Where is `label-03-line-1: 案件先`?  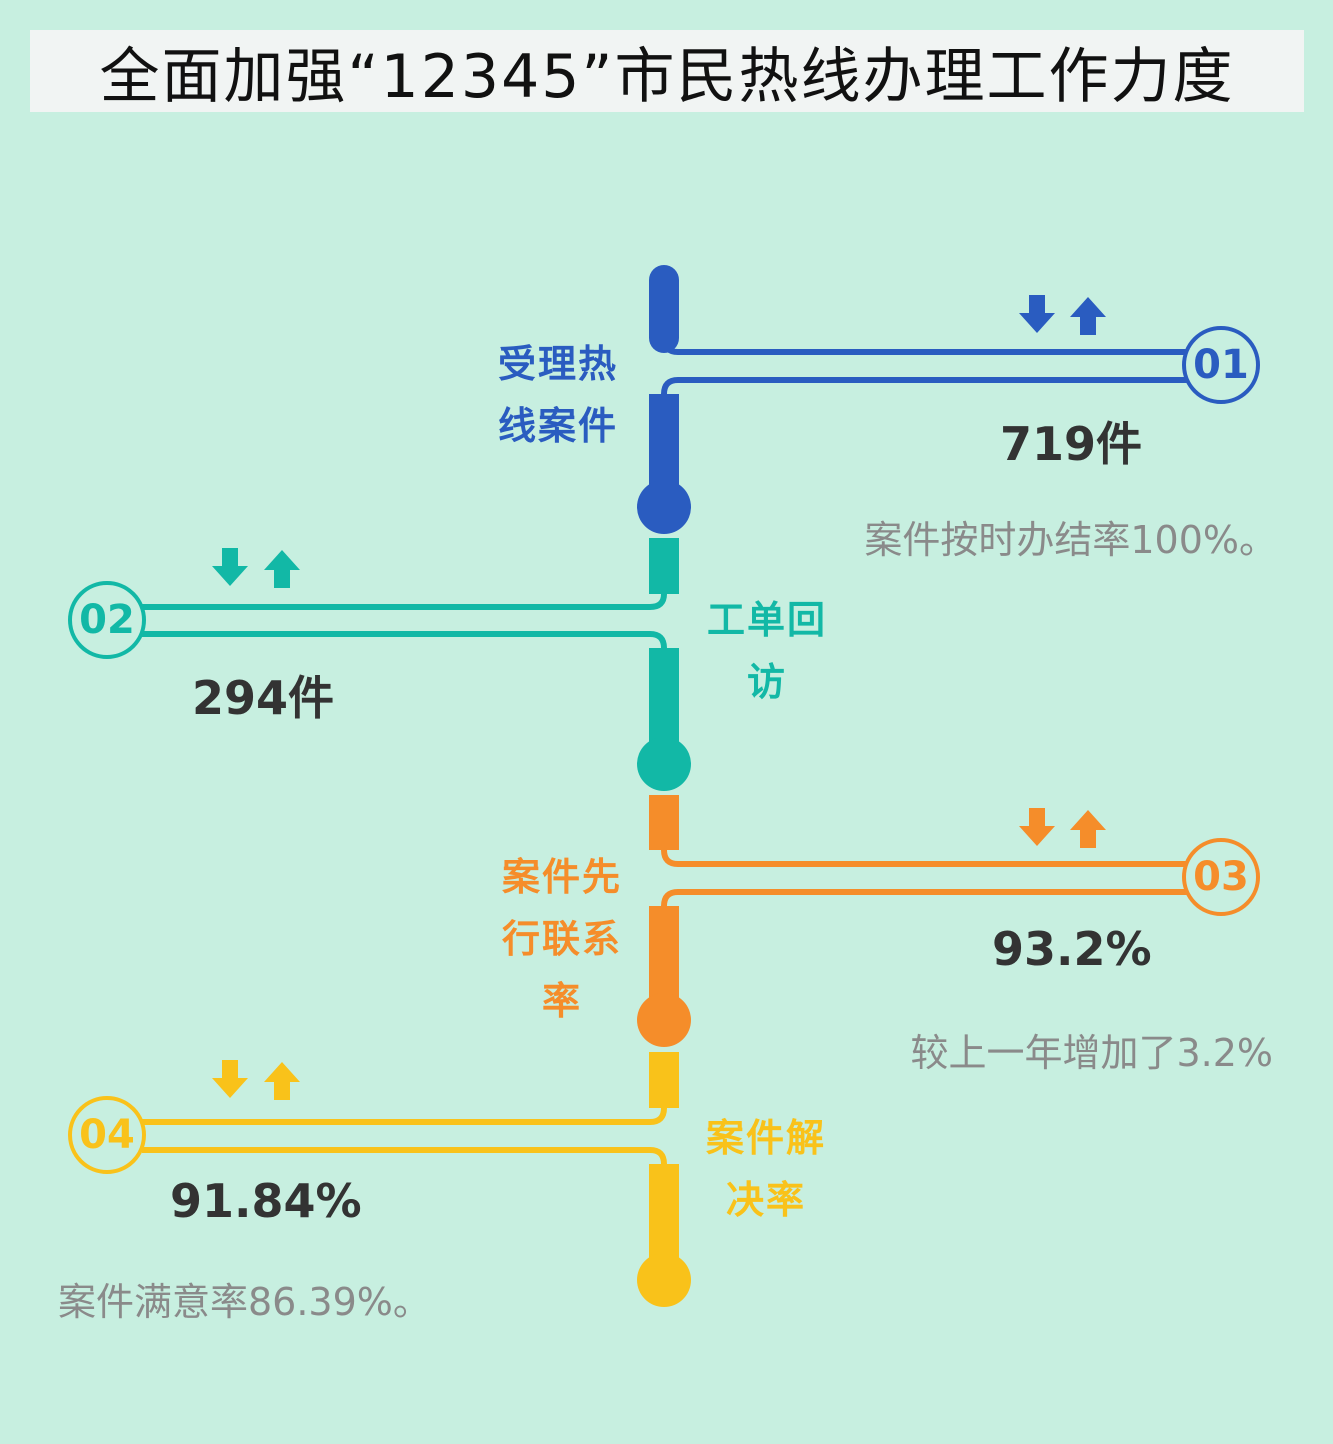
label-03-line-1: 案件先 is located at coordinates (561, 877).